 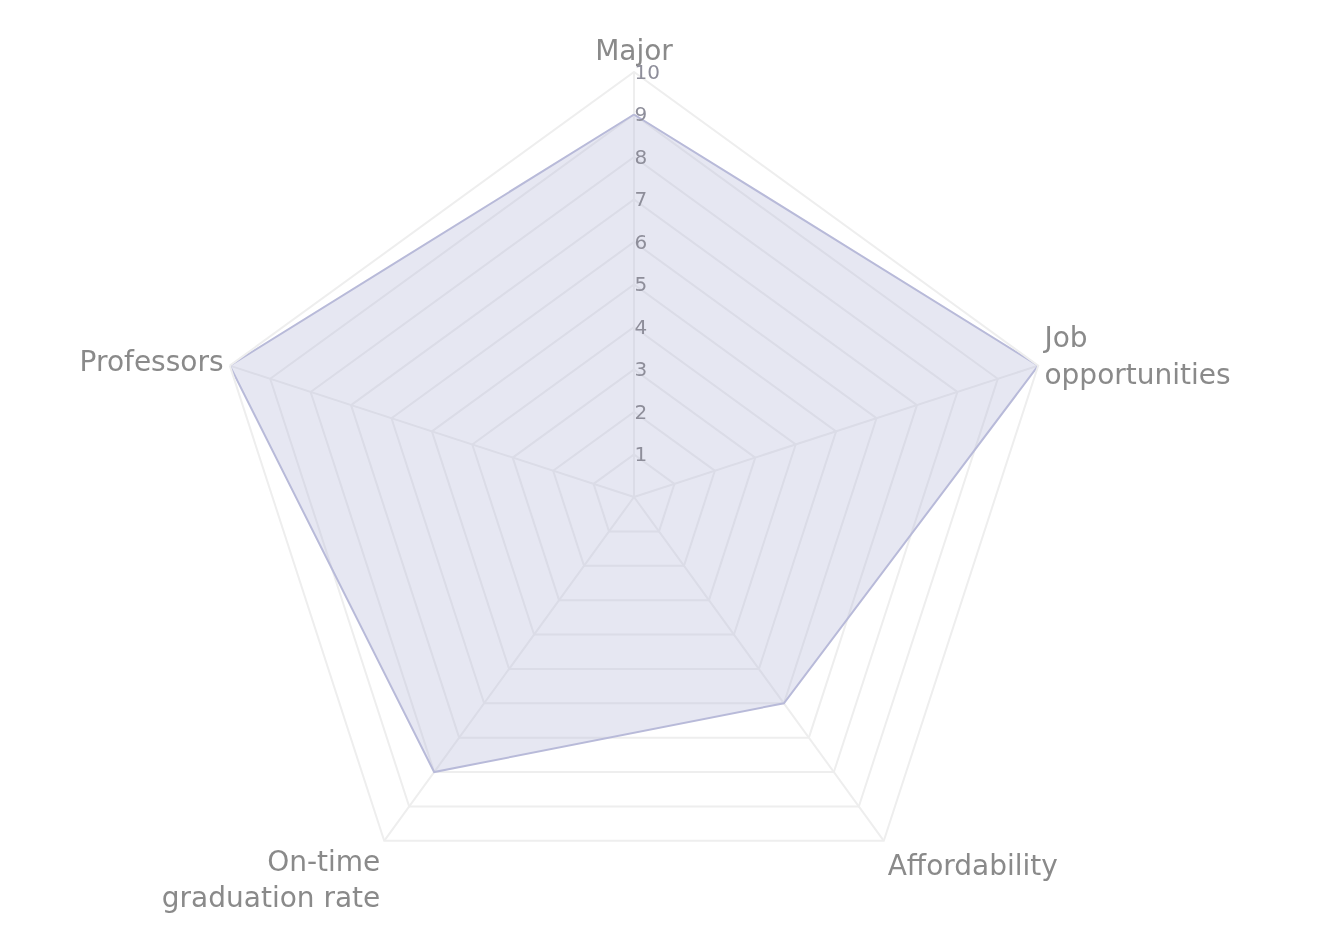 What do you see at coordinates (641, 156) in the screenshot?
I see `y-tick-label: 8` at bounding box center [641, 156].